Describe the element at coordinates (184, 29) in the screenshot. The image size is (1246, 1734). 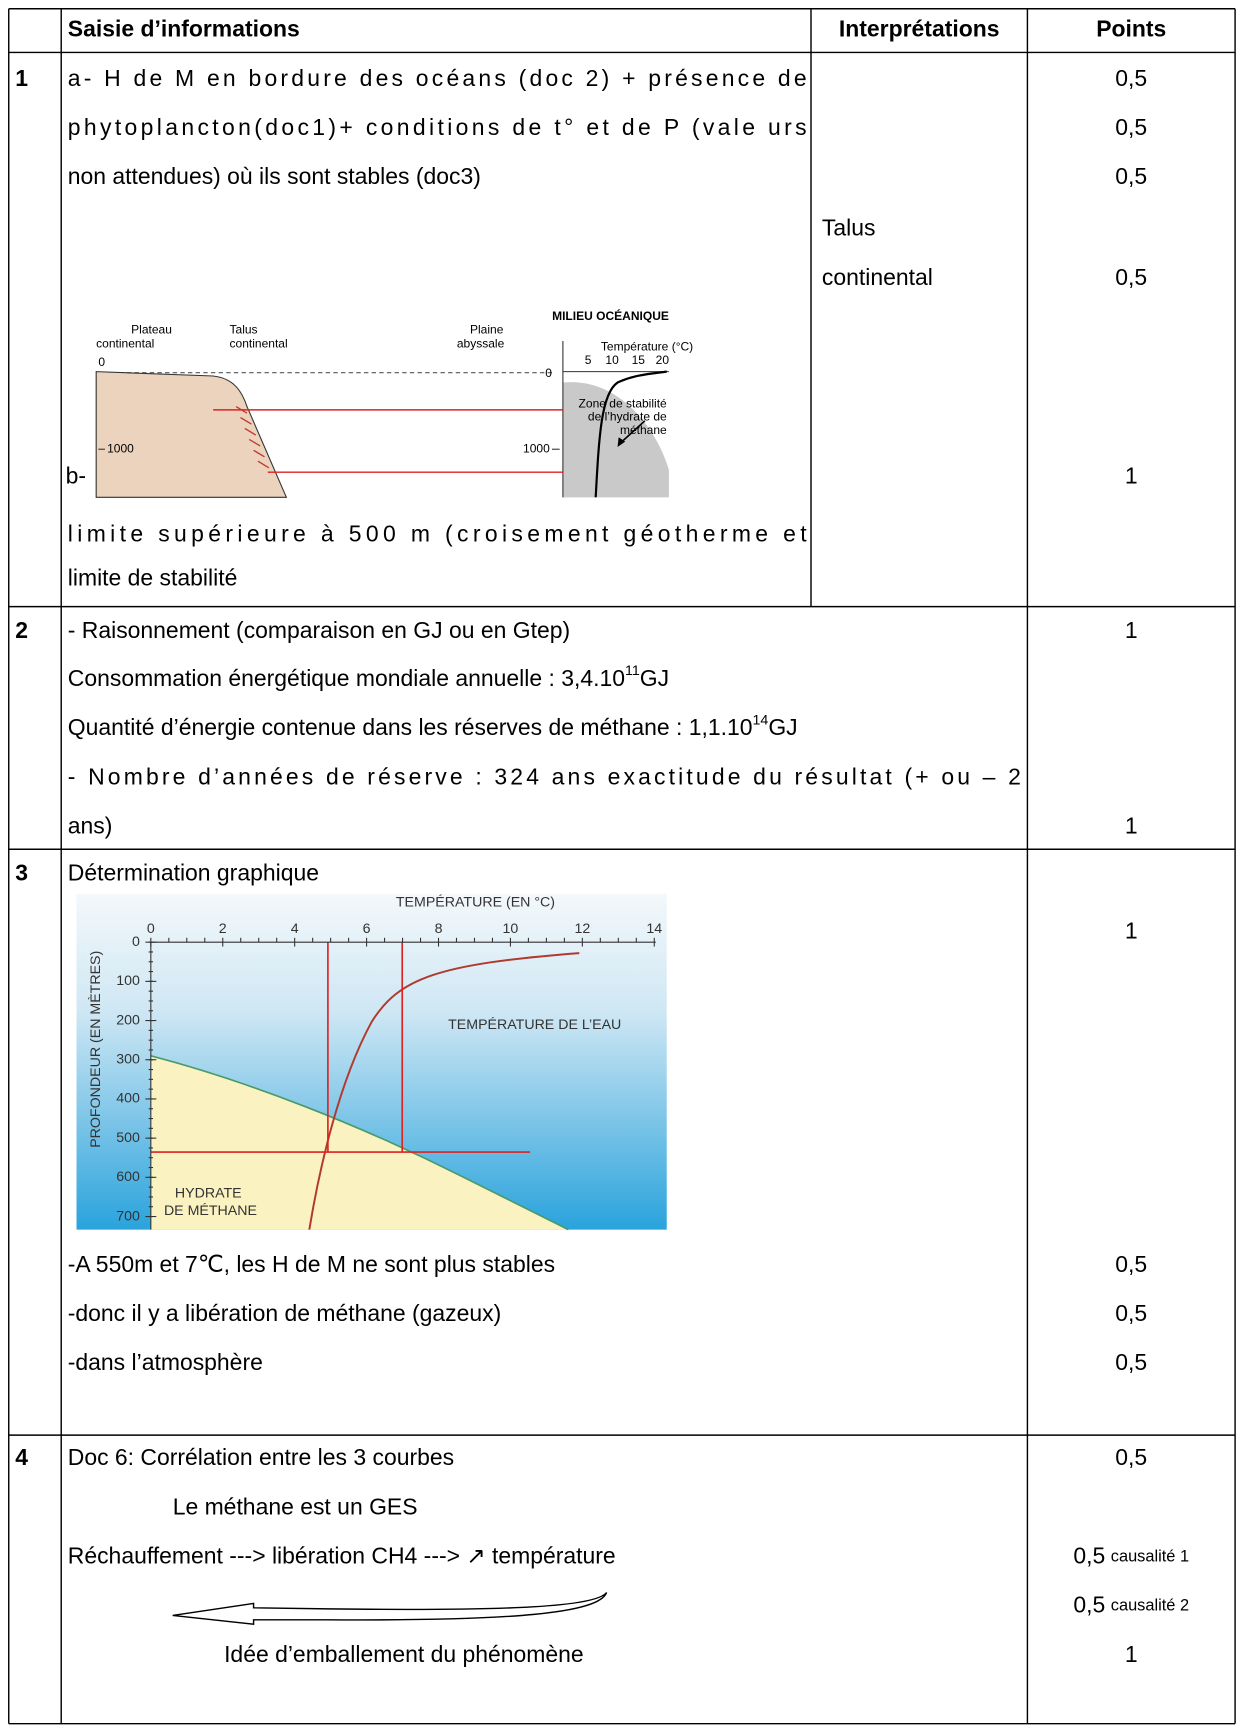
I see `header-cell: Saisie d’informations` at that location.